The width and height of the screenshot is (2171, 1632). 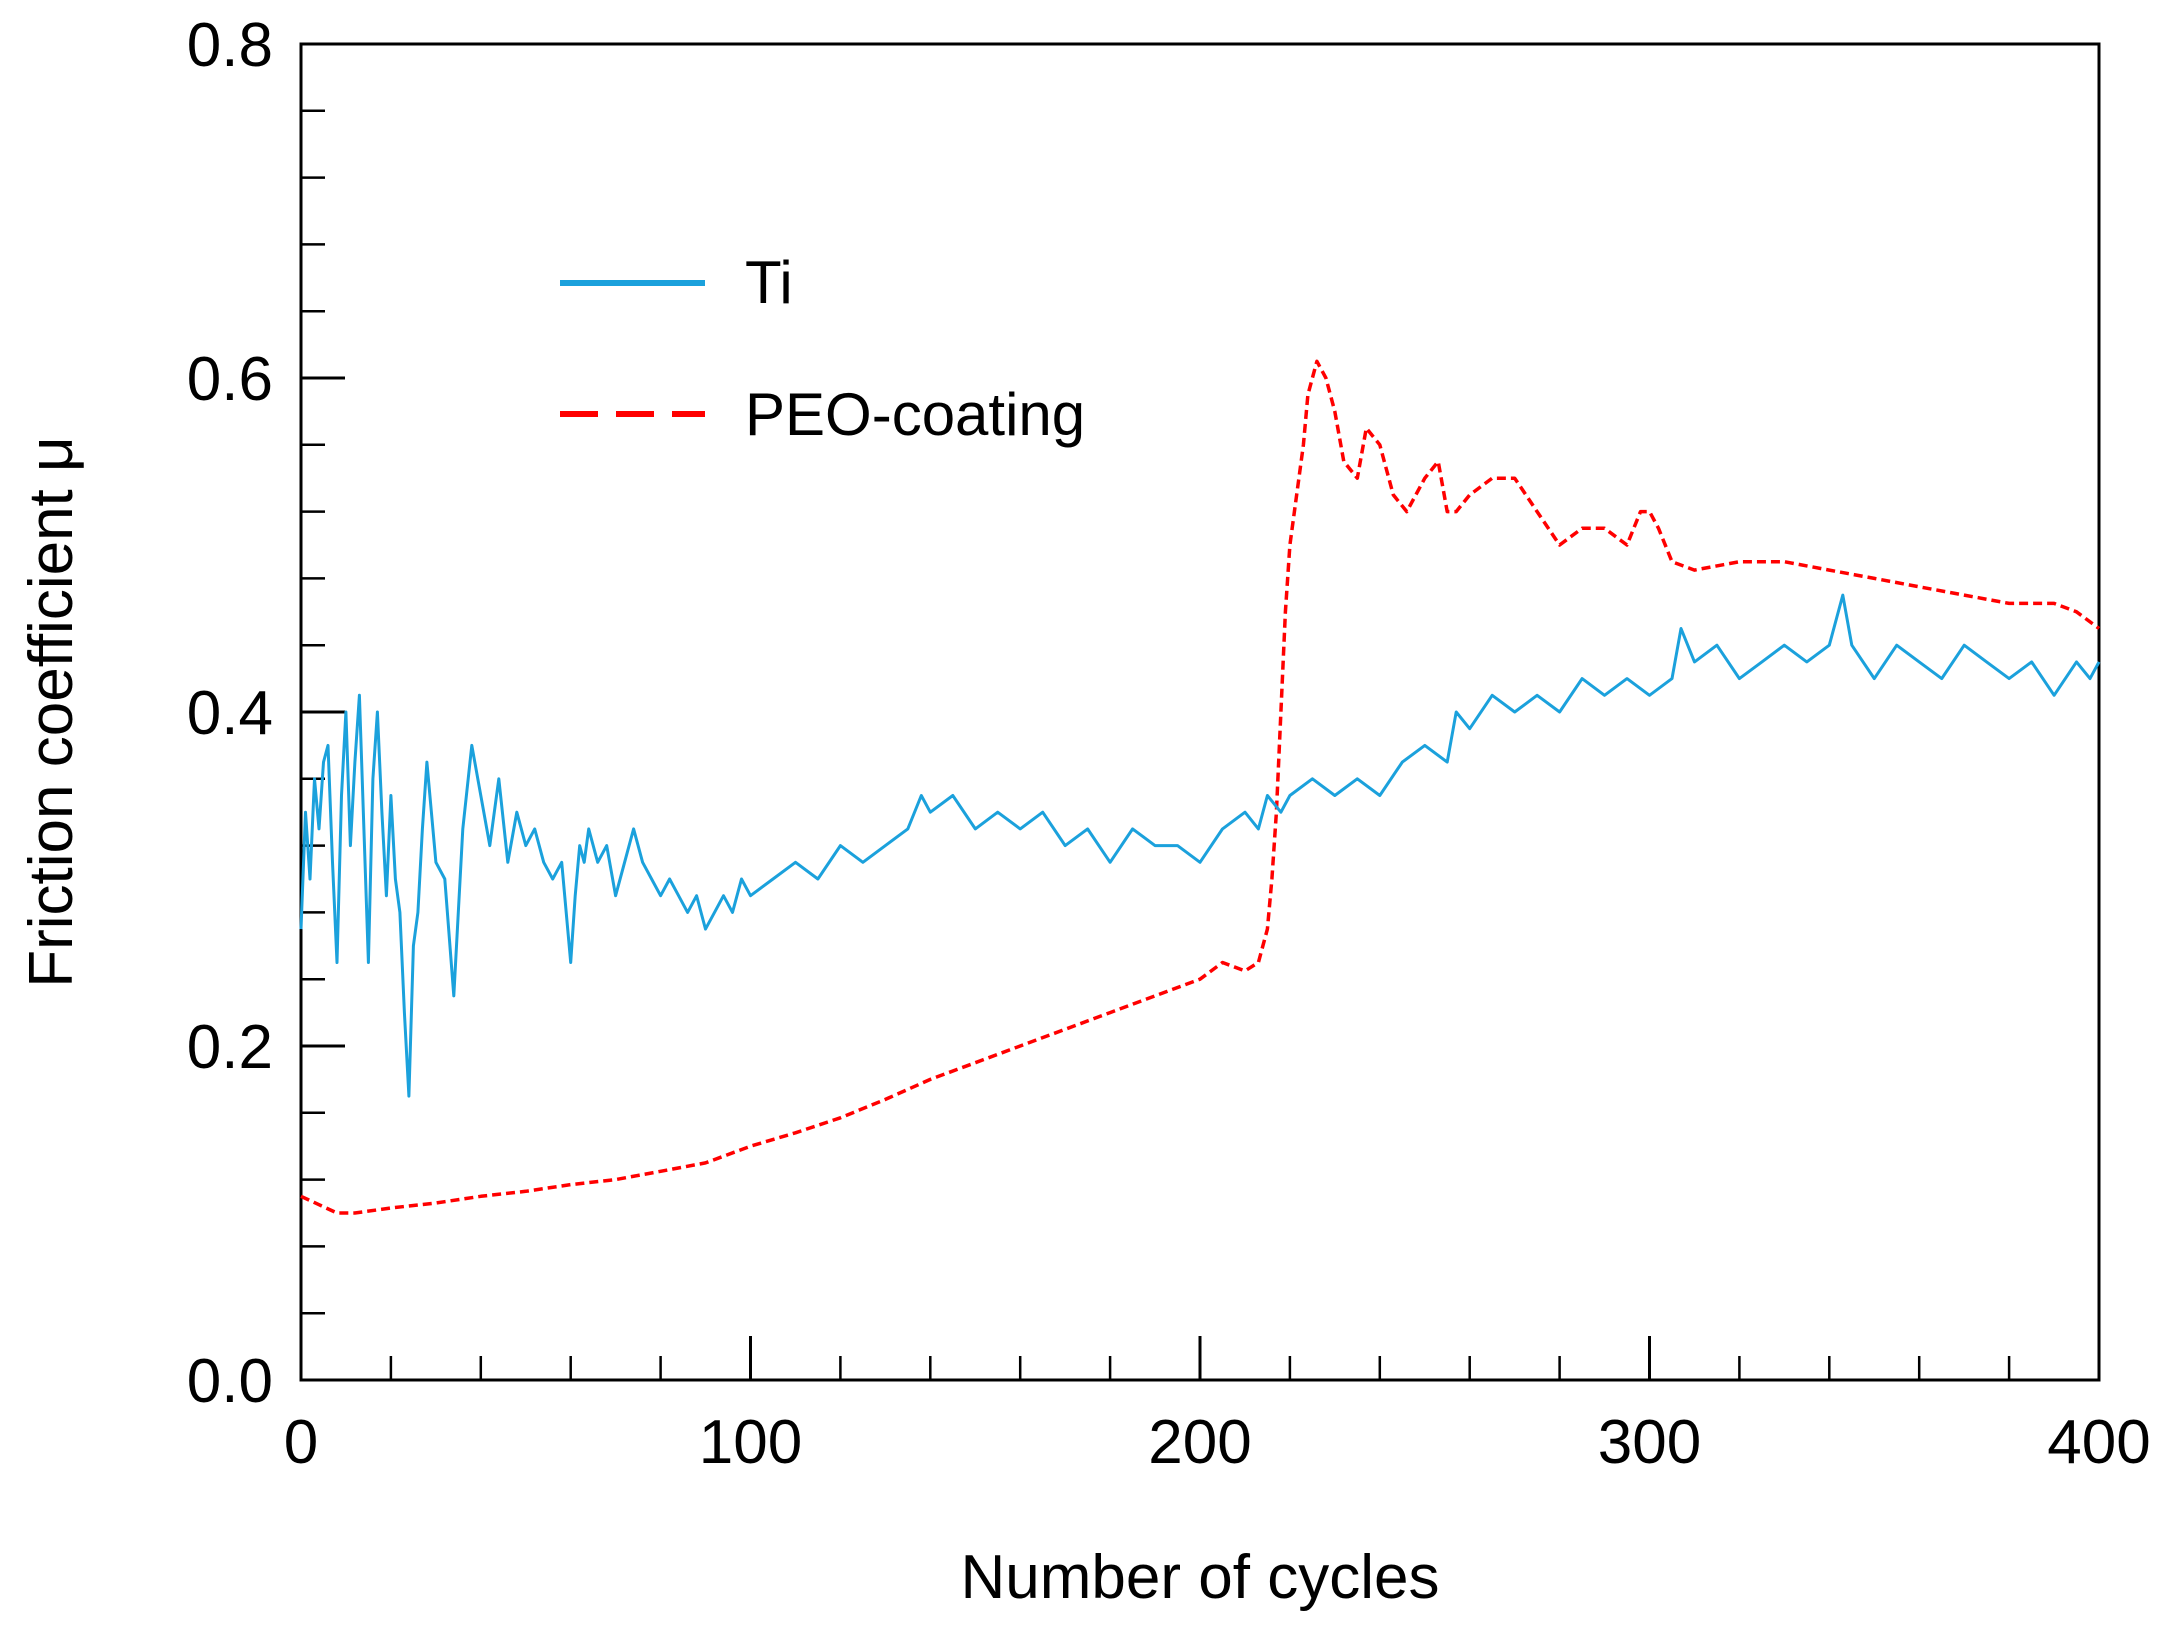 What do you see at coordinates (915, 414) in the screenshot?
I see `legend-label-peo-coating: PEO-coating` at bounding box center [915, 414].